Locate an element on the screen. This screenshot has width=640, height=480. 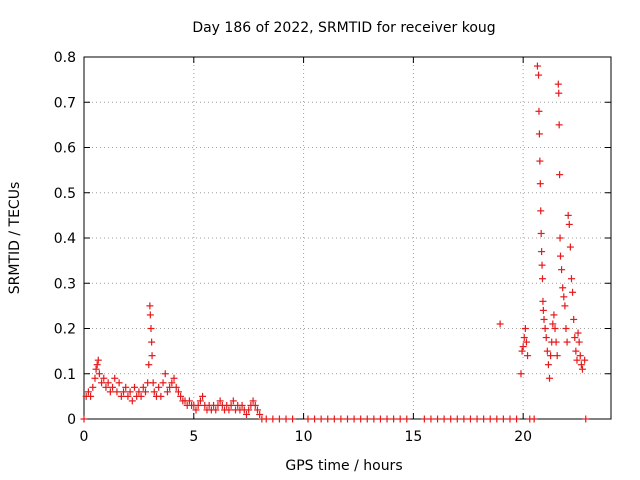
x-tick-label: 15 is located at coordinates (413, 437).